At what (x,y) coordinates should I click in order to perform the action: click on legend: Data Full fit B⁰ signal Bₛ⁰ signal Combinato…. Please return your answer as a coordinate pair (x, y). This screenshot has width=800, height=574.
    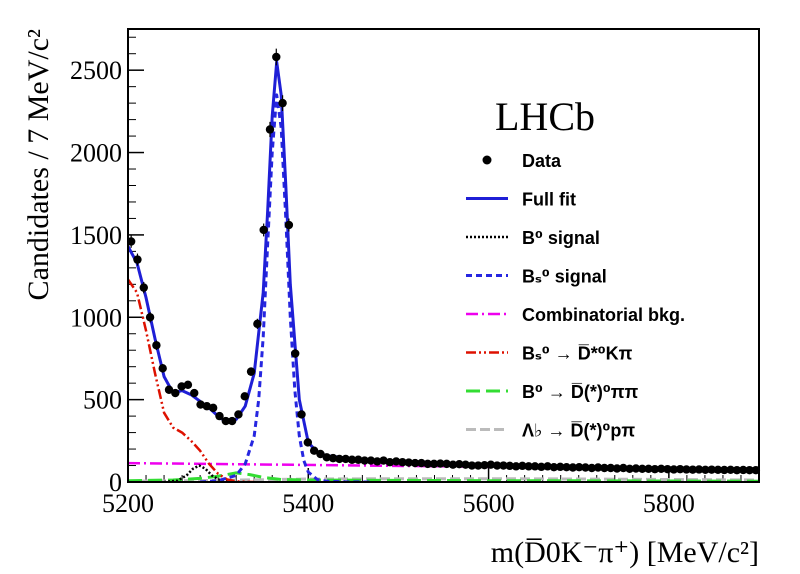
    Looking at the image, I should click on (575, 296).